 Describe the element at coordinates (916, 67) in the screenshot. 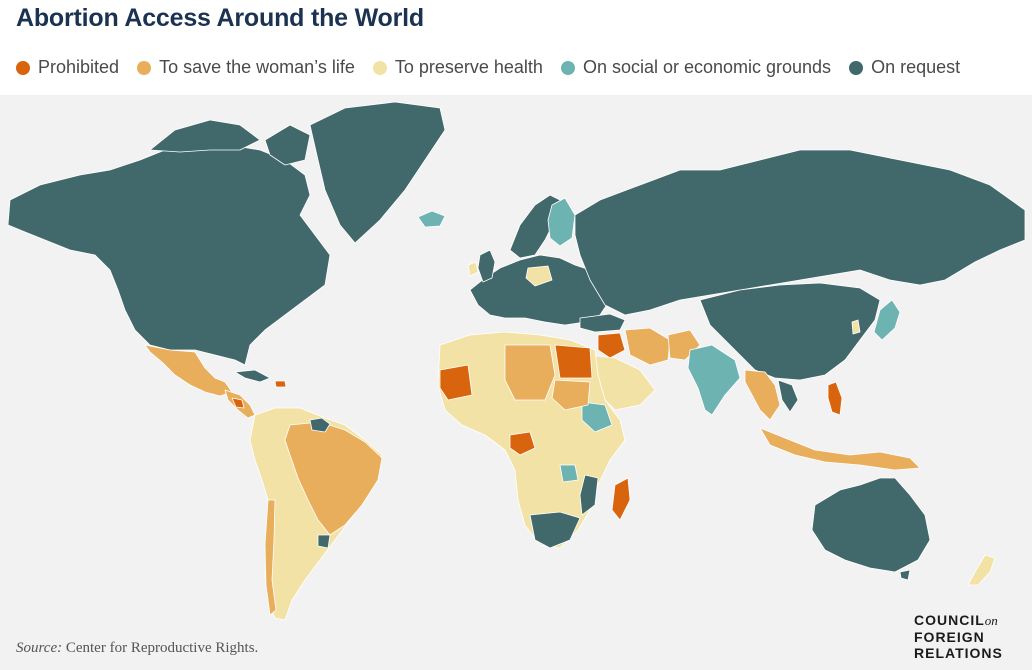

I see `legend-label: On request` at that location.